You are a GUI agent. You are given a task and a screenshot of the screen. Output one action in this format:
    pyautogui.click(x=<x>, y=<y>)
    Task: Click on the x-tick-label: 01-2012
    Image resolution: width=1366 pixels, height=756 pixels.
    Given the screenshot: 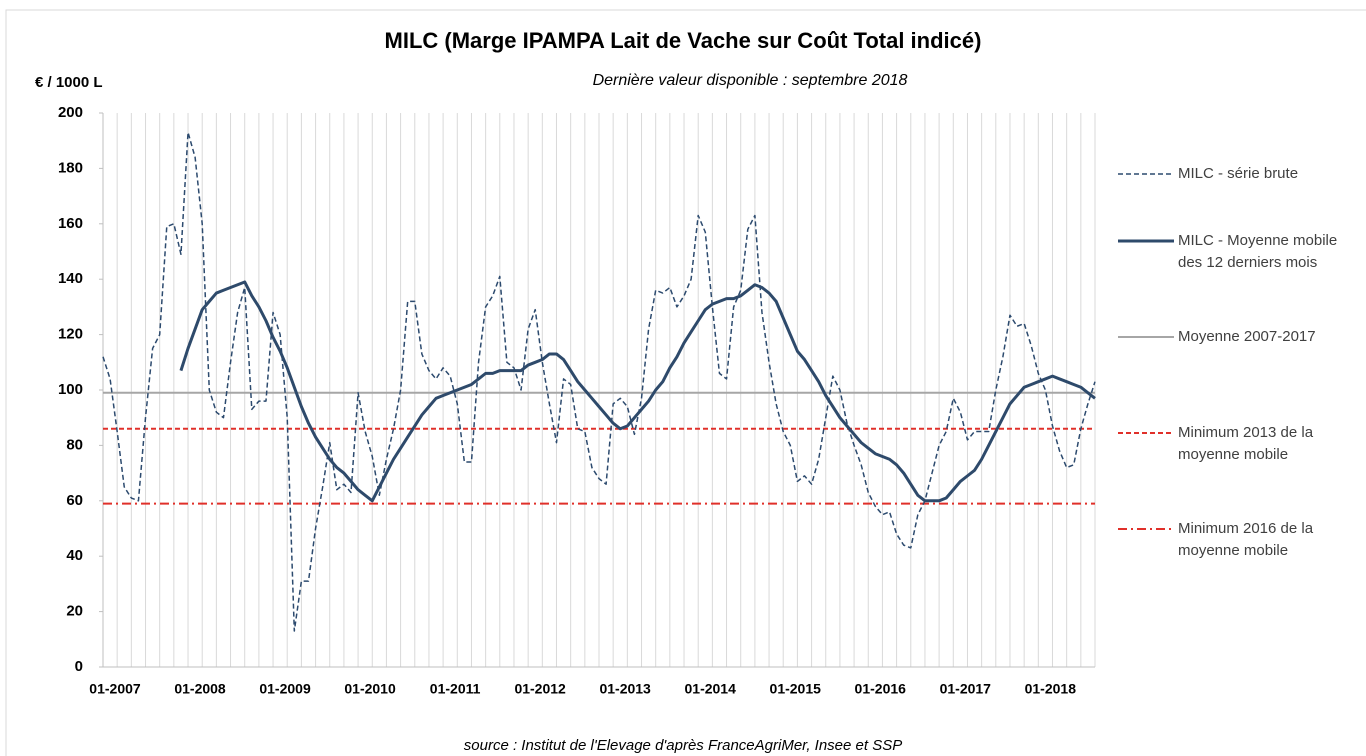 What is the action you would take?
    pyautogui.click(x=540, y=689)
    